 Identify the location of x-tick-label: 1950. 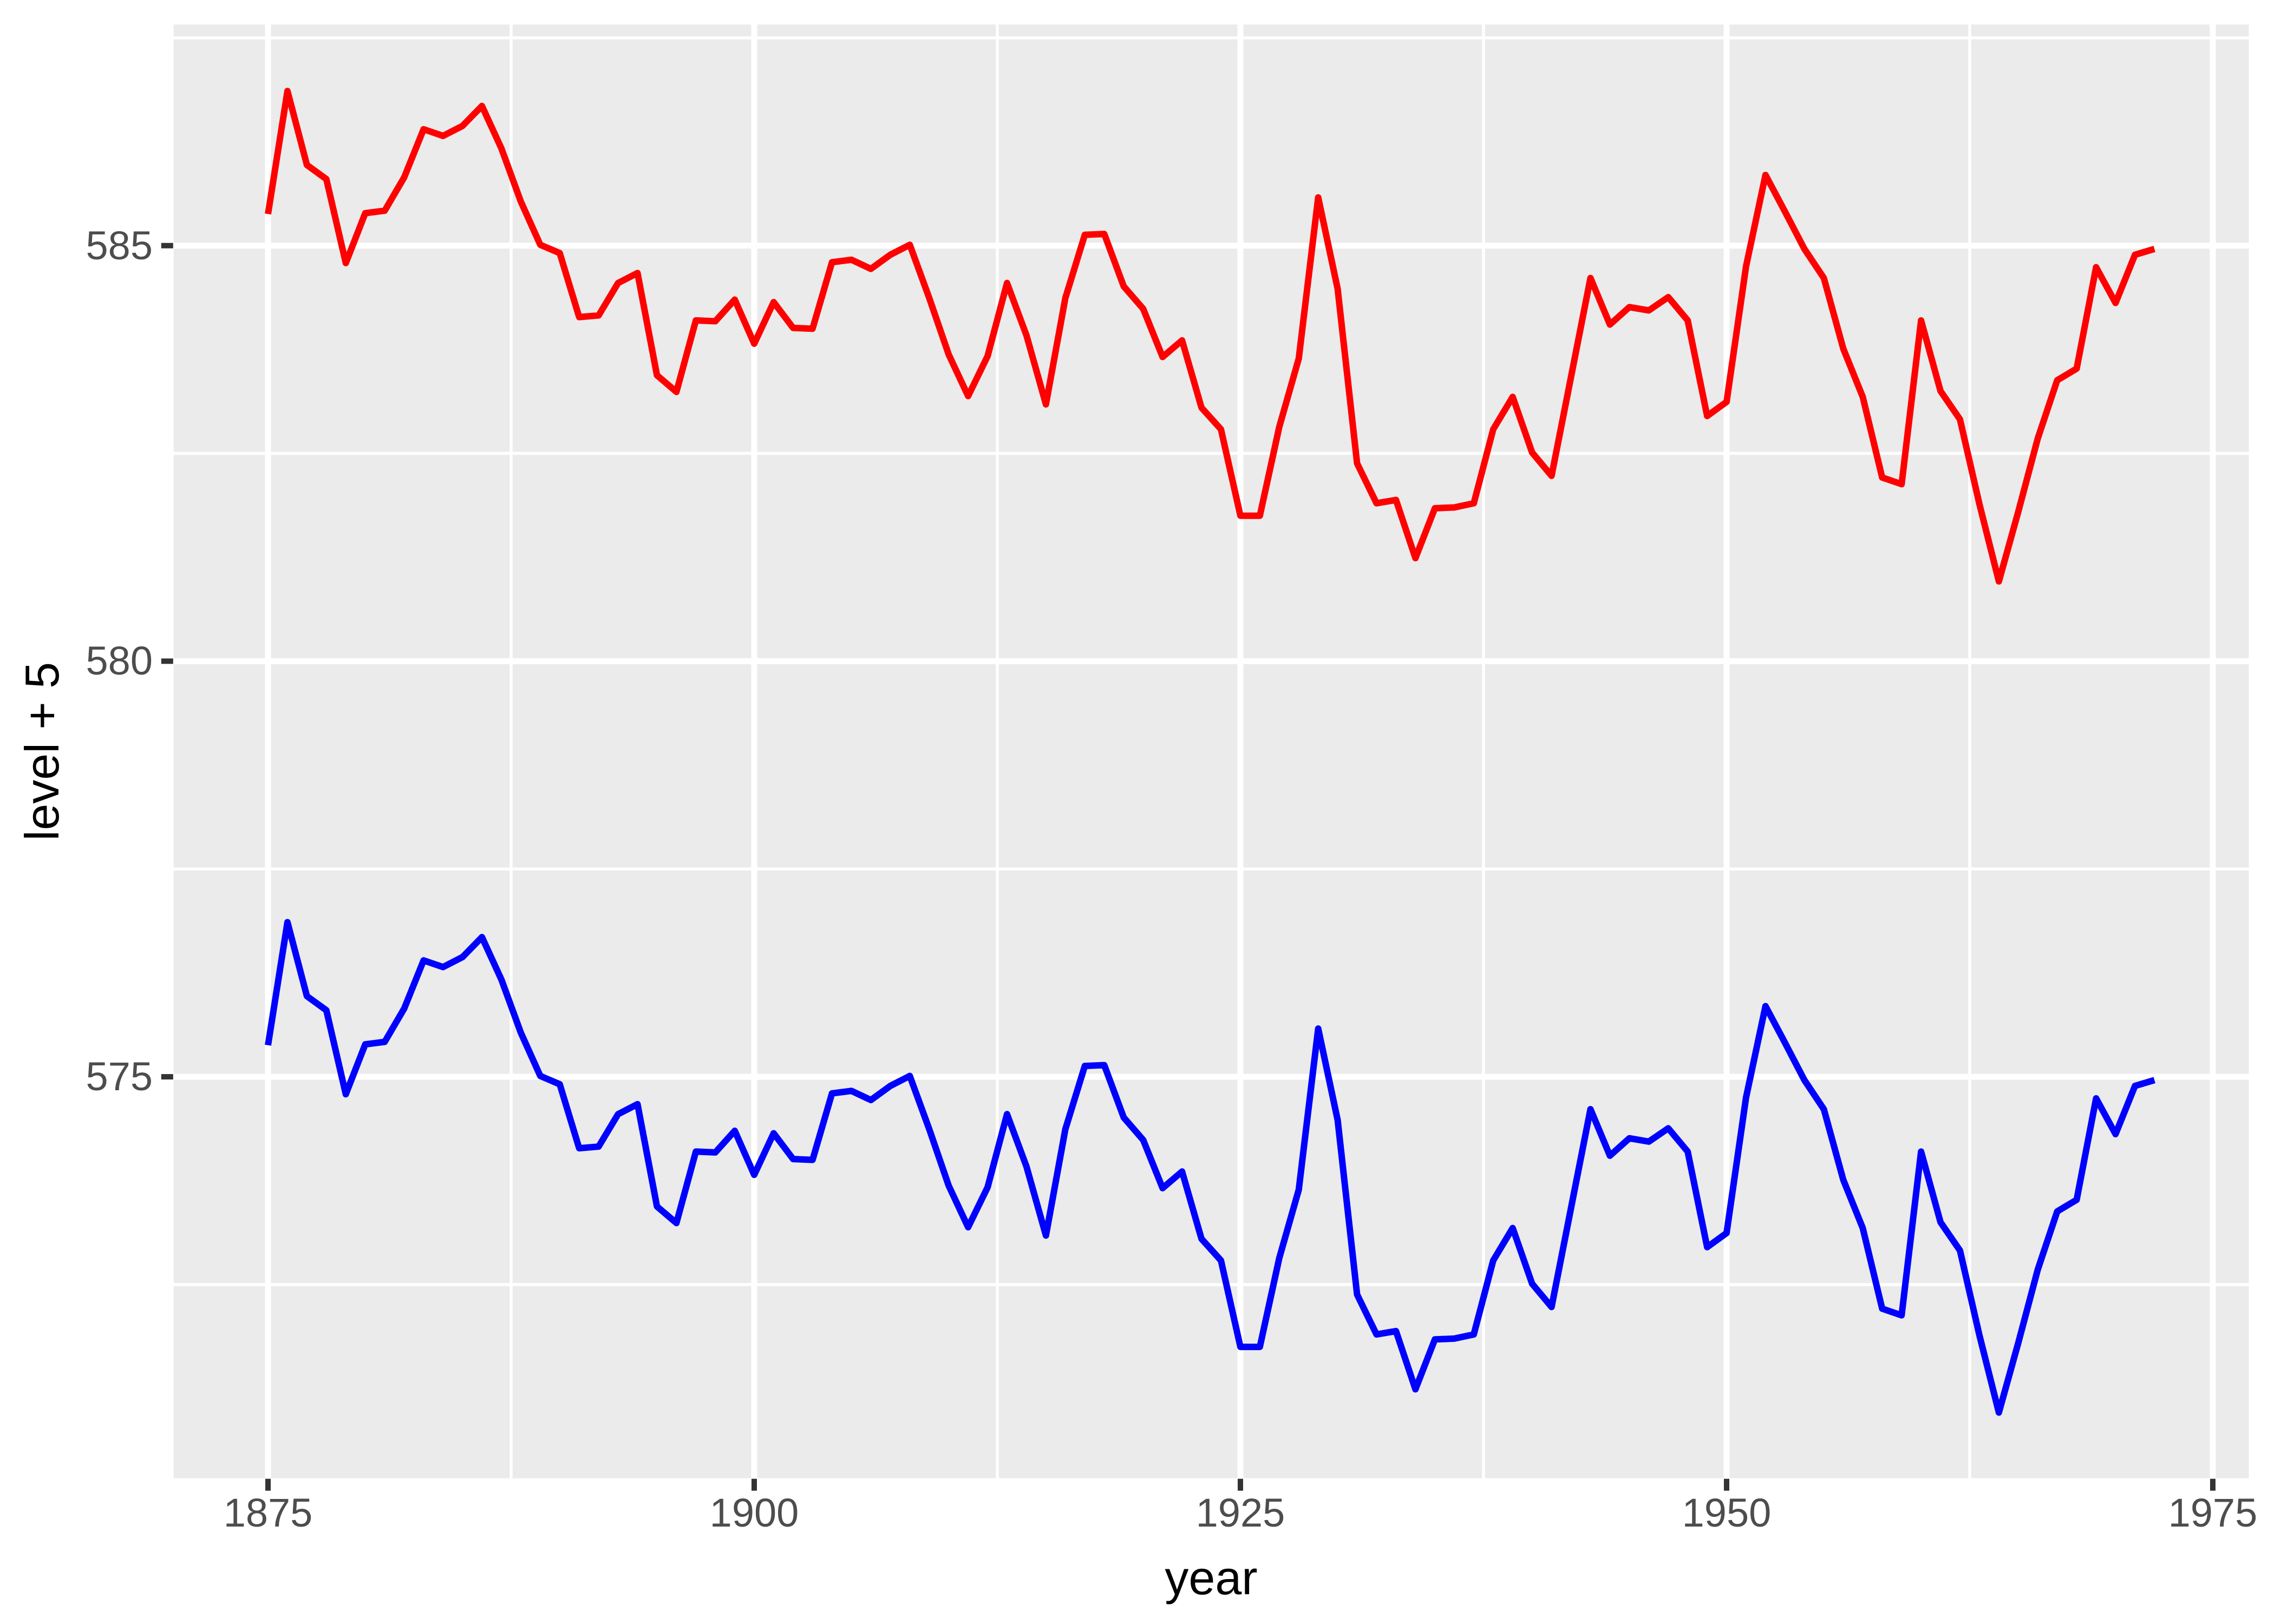
(1727, 1513).